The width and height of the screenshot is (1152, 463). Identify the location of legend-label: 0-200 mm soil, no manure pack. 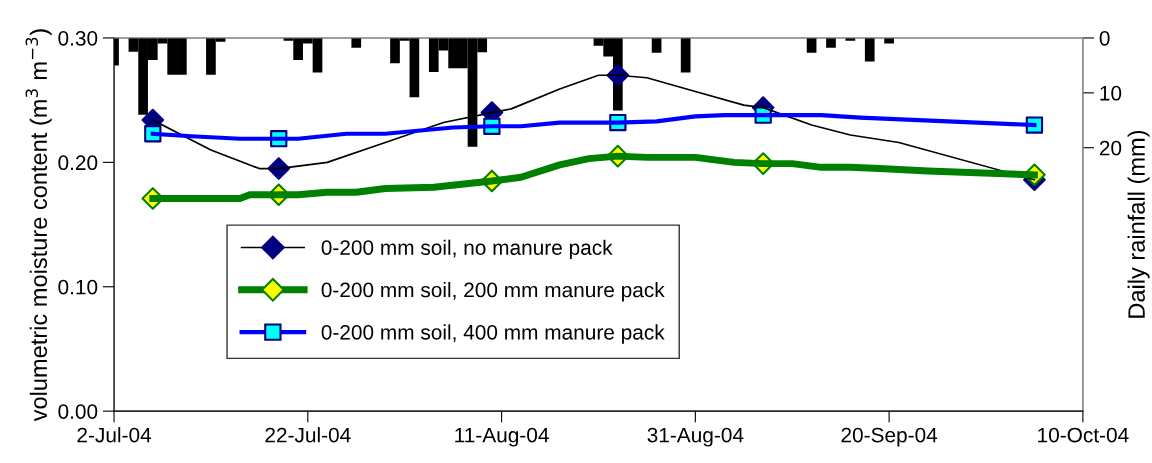
(467, 249).